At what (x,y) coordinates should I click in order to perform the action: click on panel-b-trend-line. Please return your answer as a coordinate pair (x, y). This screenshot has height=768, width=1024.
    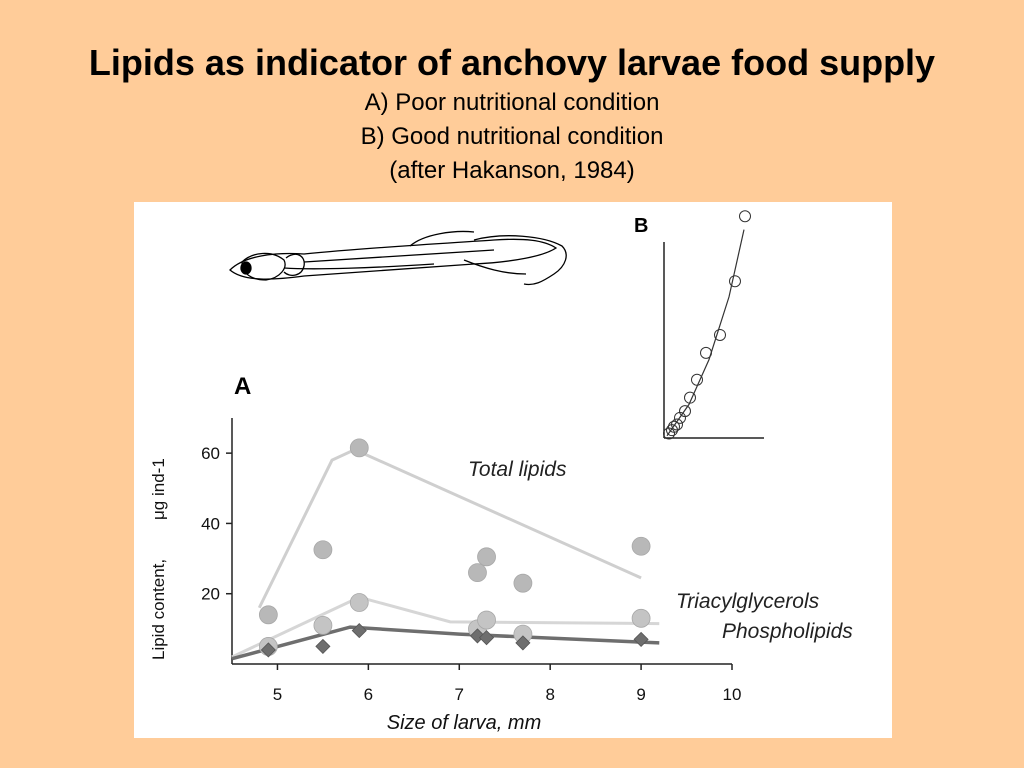
    Looking at the image, I should click on (705, 333).